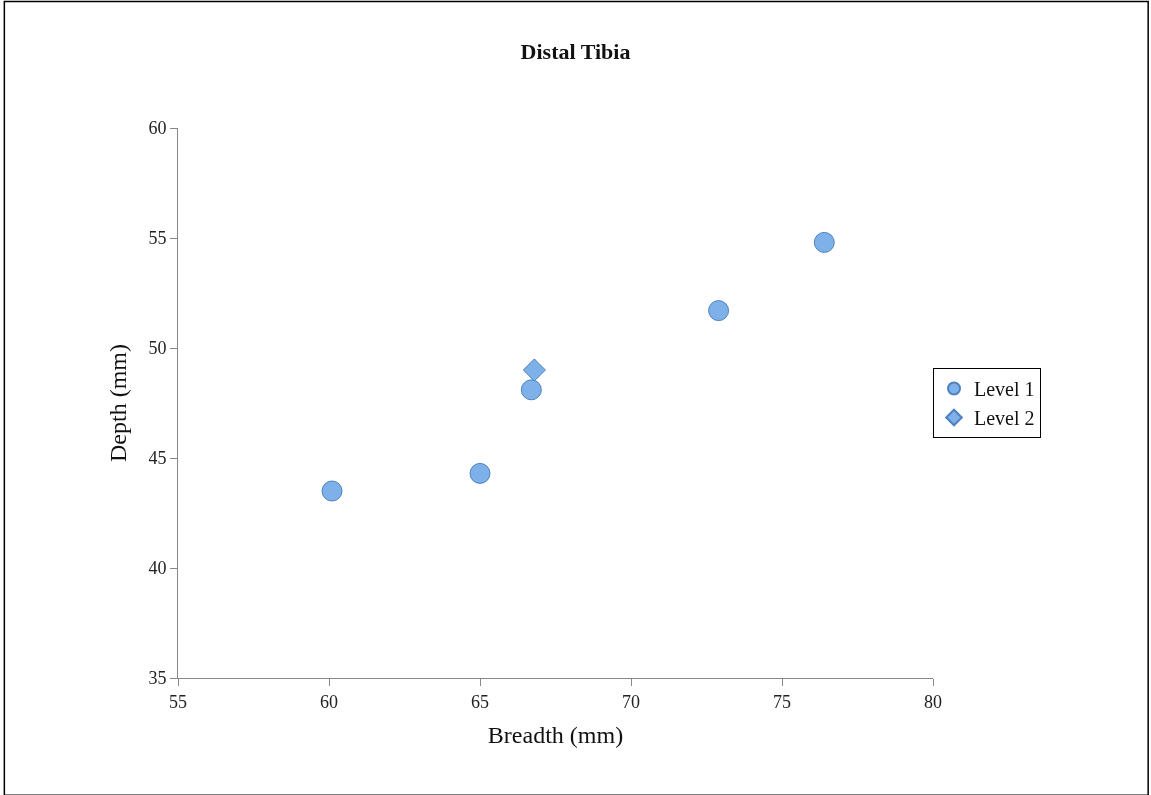  Describe the element at coordinates (575, 52) in the screenshot. I see `chart-title: Distal Tibia` at that location.